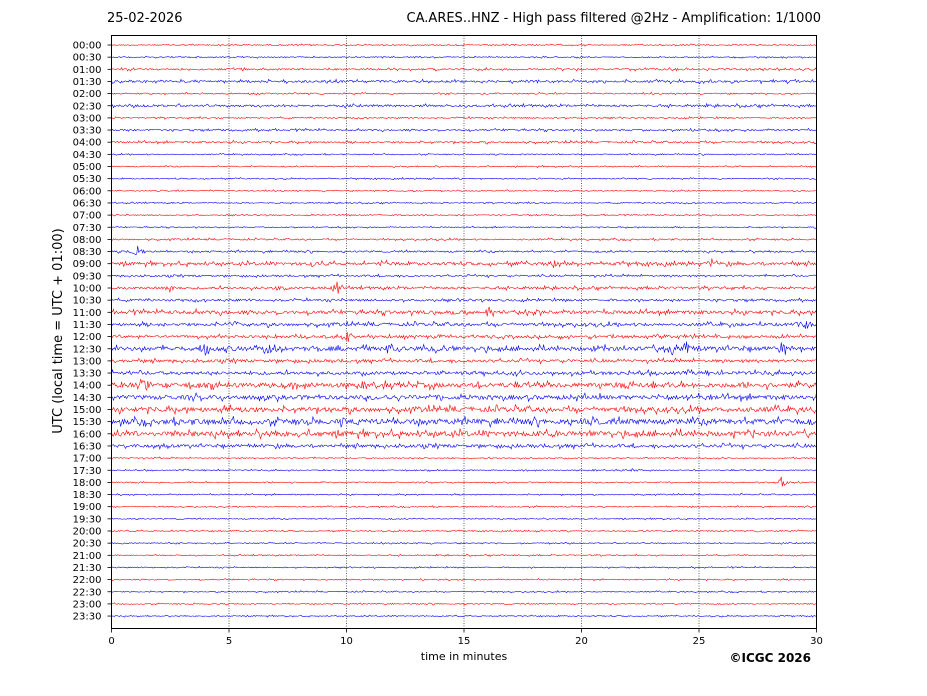 This screenshot has height=696, width=927. What do you see at coordinates (87, 434) in the screenshot?
I see `y-tick-label-1600: 16:00` at bounding box center [87, 434].